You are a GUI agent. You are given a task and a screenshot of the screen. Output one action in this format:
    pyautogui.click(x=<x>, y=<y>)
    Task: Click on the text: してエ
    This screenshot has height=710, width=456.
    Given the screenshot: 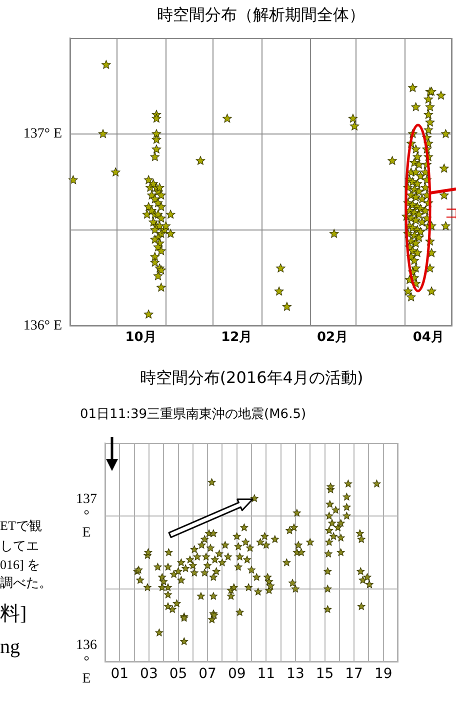 What is the action you would take?
    pyautogui.click(x=19, y=545)
    